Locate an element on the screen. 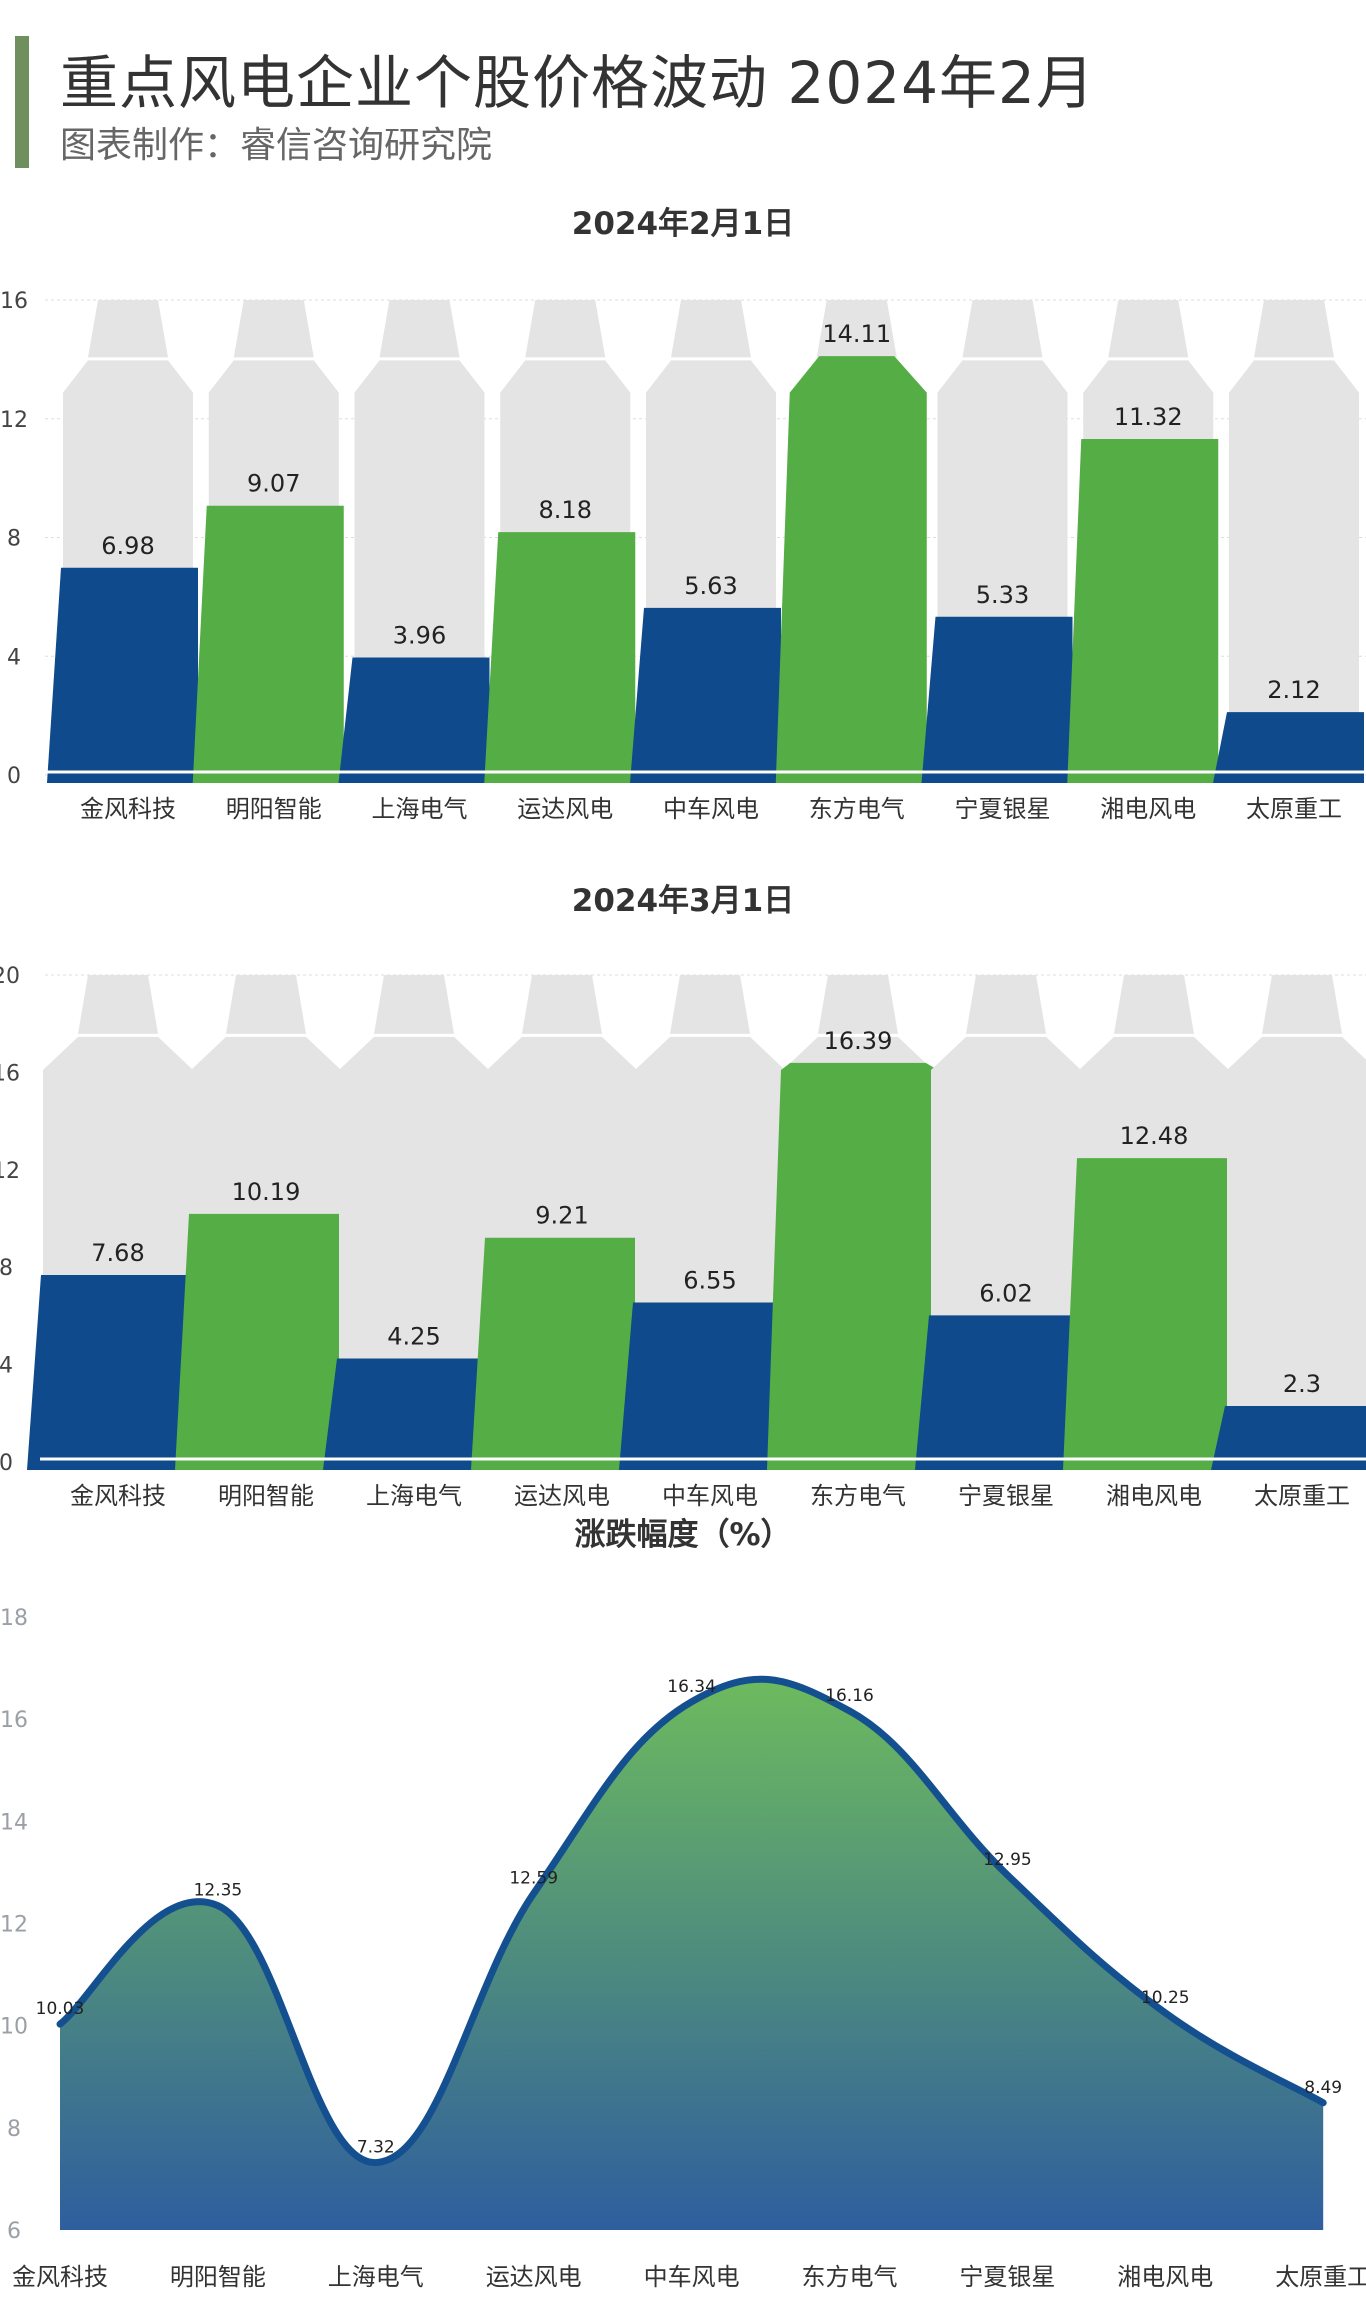  data-label: 2.3 is located at coordinates (1302, 1384).